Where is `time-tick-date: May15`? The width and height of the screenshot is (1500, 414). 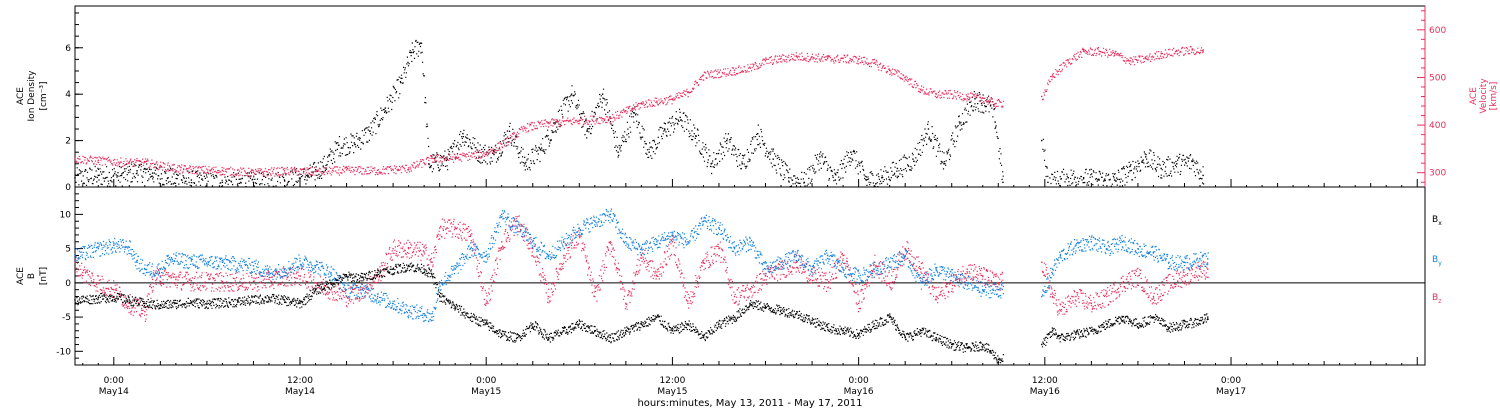
time-tick-date: May15 is located at coordinates (486, 392).